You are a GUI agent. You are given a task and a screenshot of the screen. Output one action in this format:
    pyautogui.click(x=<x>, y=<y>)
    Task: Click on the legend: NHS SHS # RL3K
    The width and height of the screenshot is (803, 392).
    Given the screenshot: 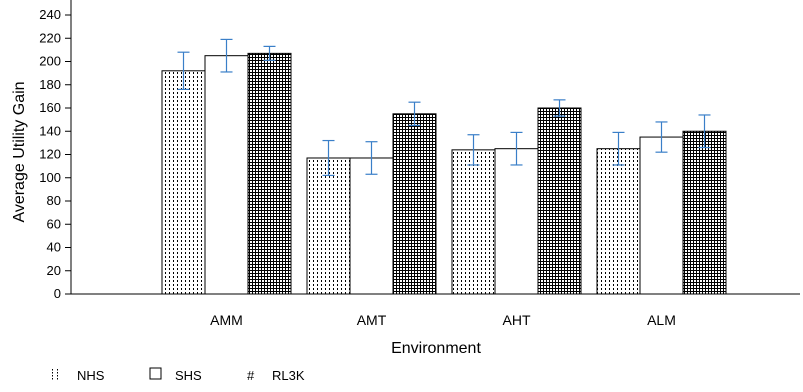 What is the action you would take?
    pyautogui.click(x=178, y=375)
    